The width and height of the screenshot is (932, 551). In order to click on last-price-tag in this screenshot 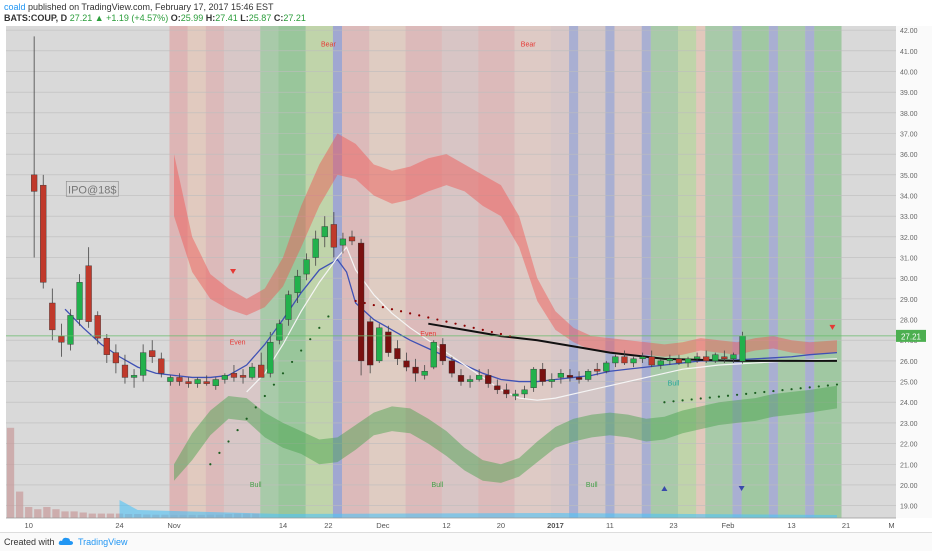, I will do `click(911, 335)`.